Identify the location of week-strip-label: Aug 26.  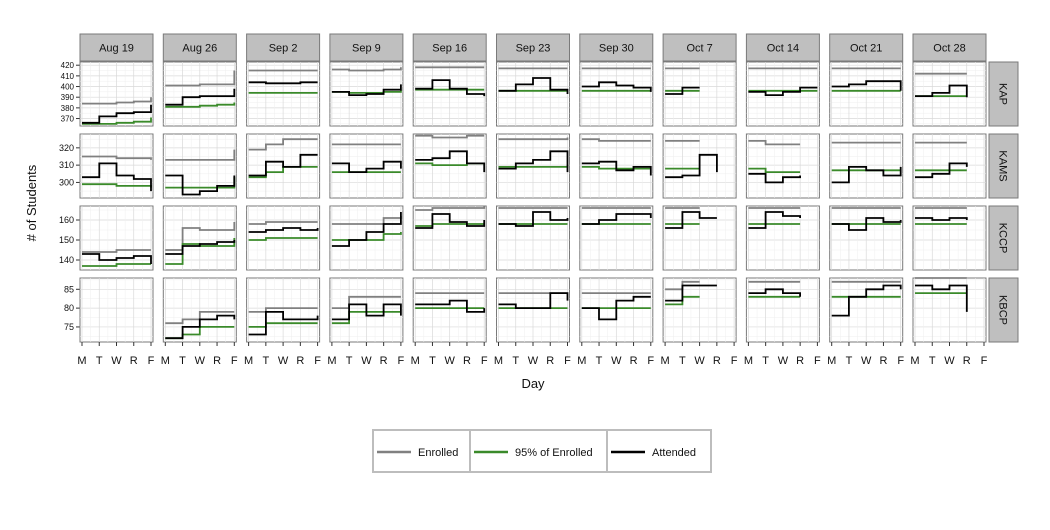
(199, 49).